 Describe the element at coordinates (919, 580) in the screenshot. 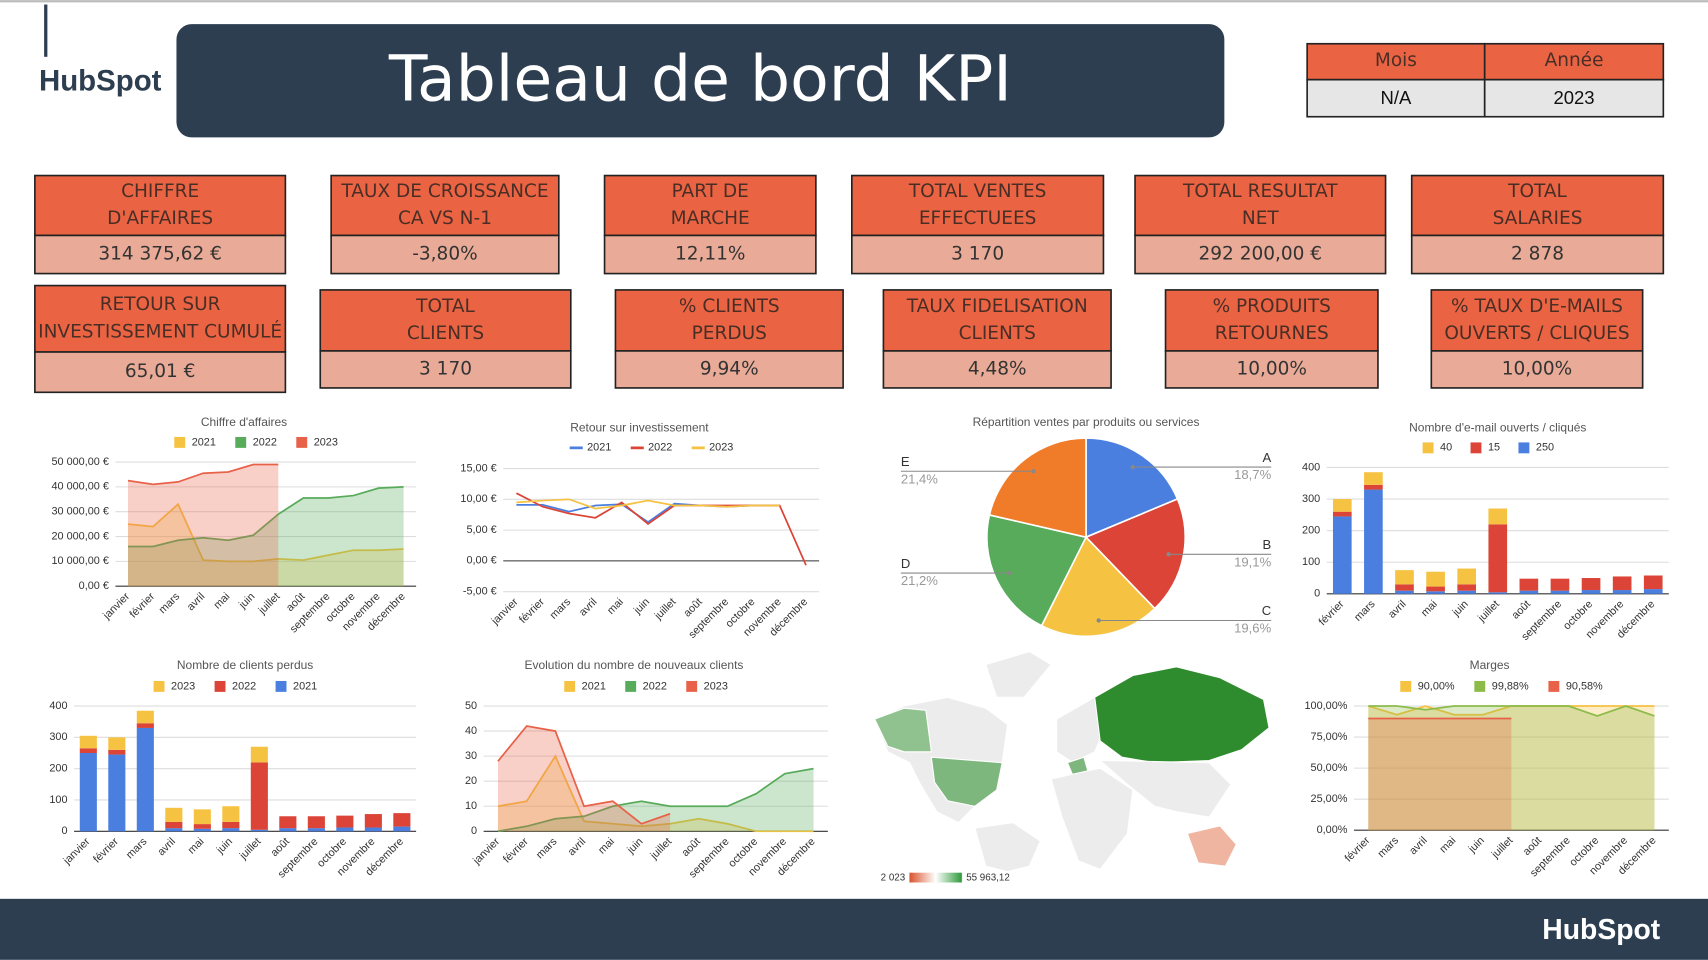

I see `pie-value-label: 21,2%` at that location.